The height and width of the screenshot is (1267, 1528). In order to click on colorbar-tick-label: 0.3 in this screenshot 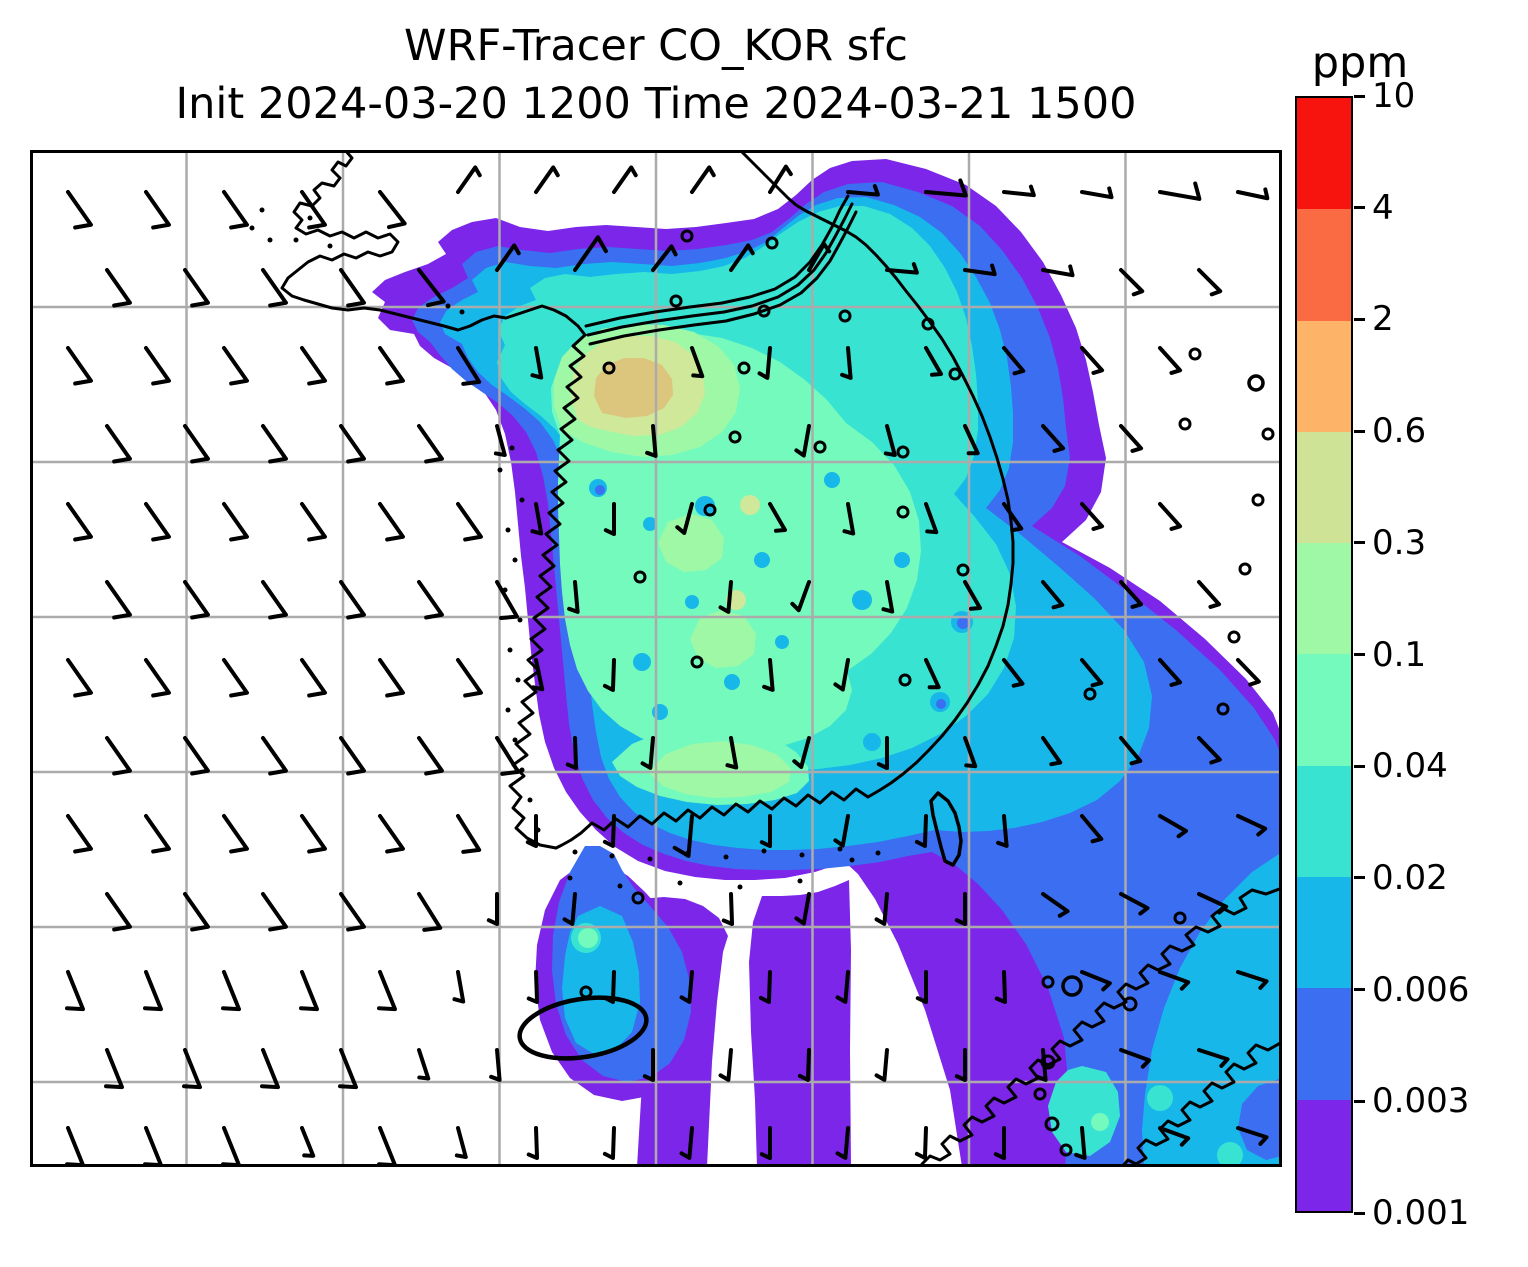, I will do `click(1399, 542)`.